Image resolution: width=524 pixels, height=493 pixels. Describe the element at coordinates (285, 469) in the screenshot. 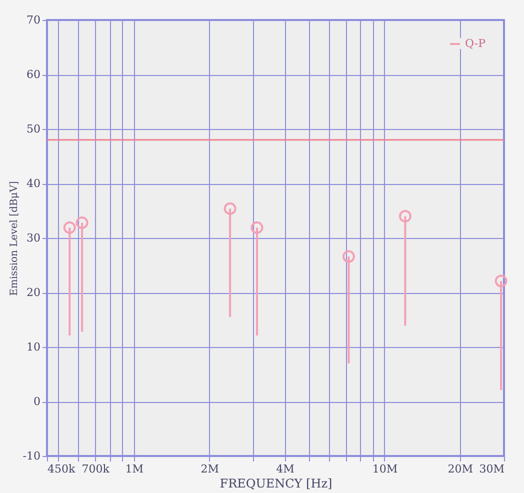

I see `x-tick-label: 4M` at that location.